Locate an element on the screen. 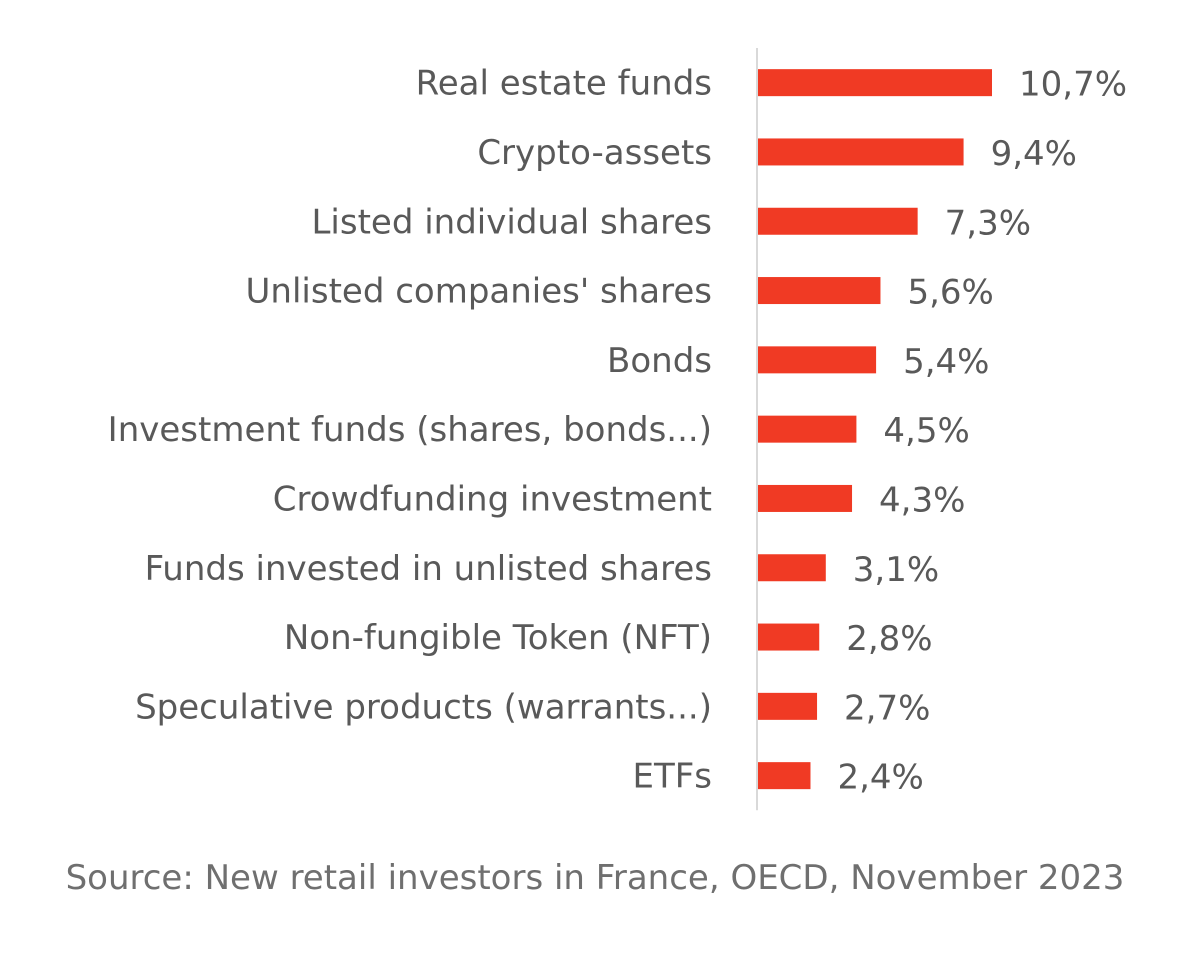 The image size is (1200, 975). value-label: 4,5% is located at coordinates (926, 431).